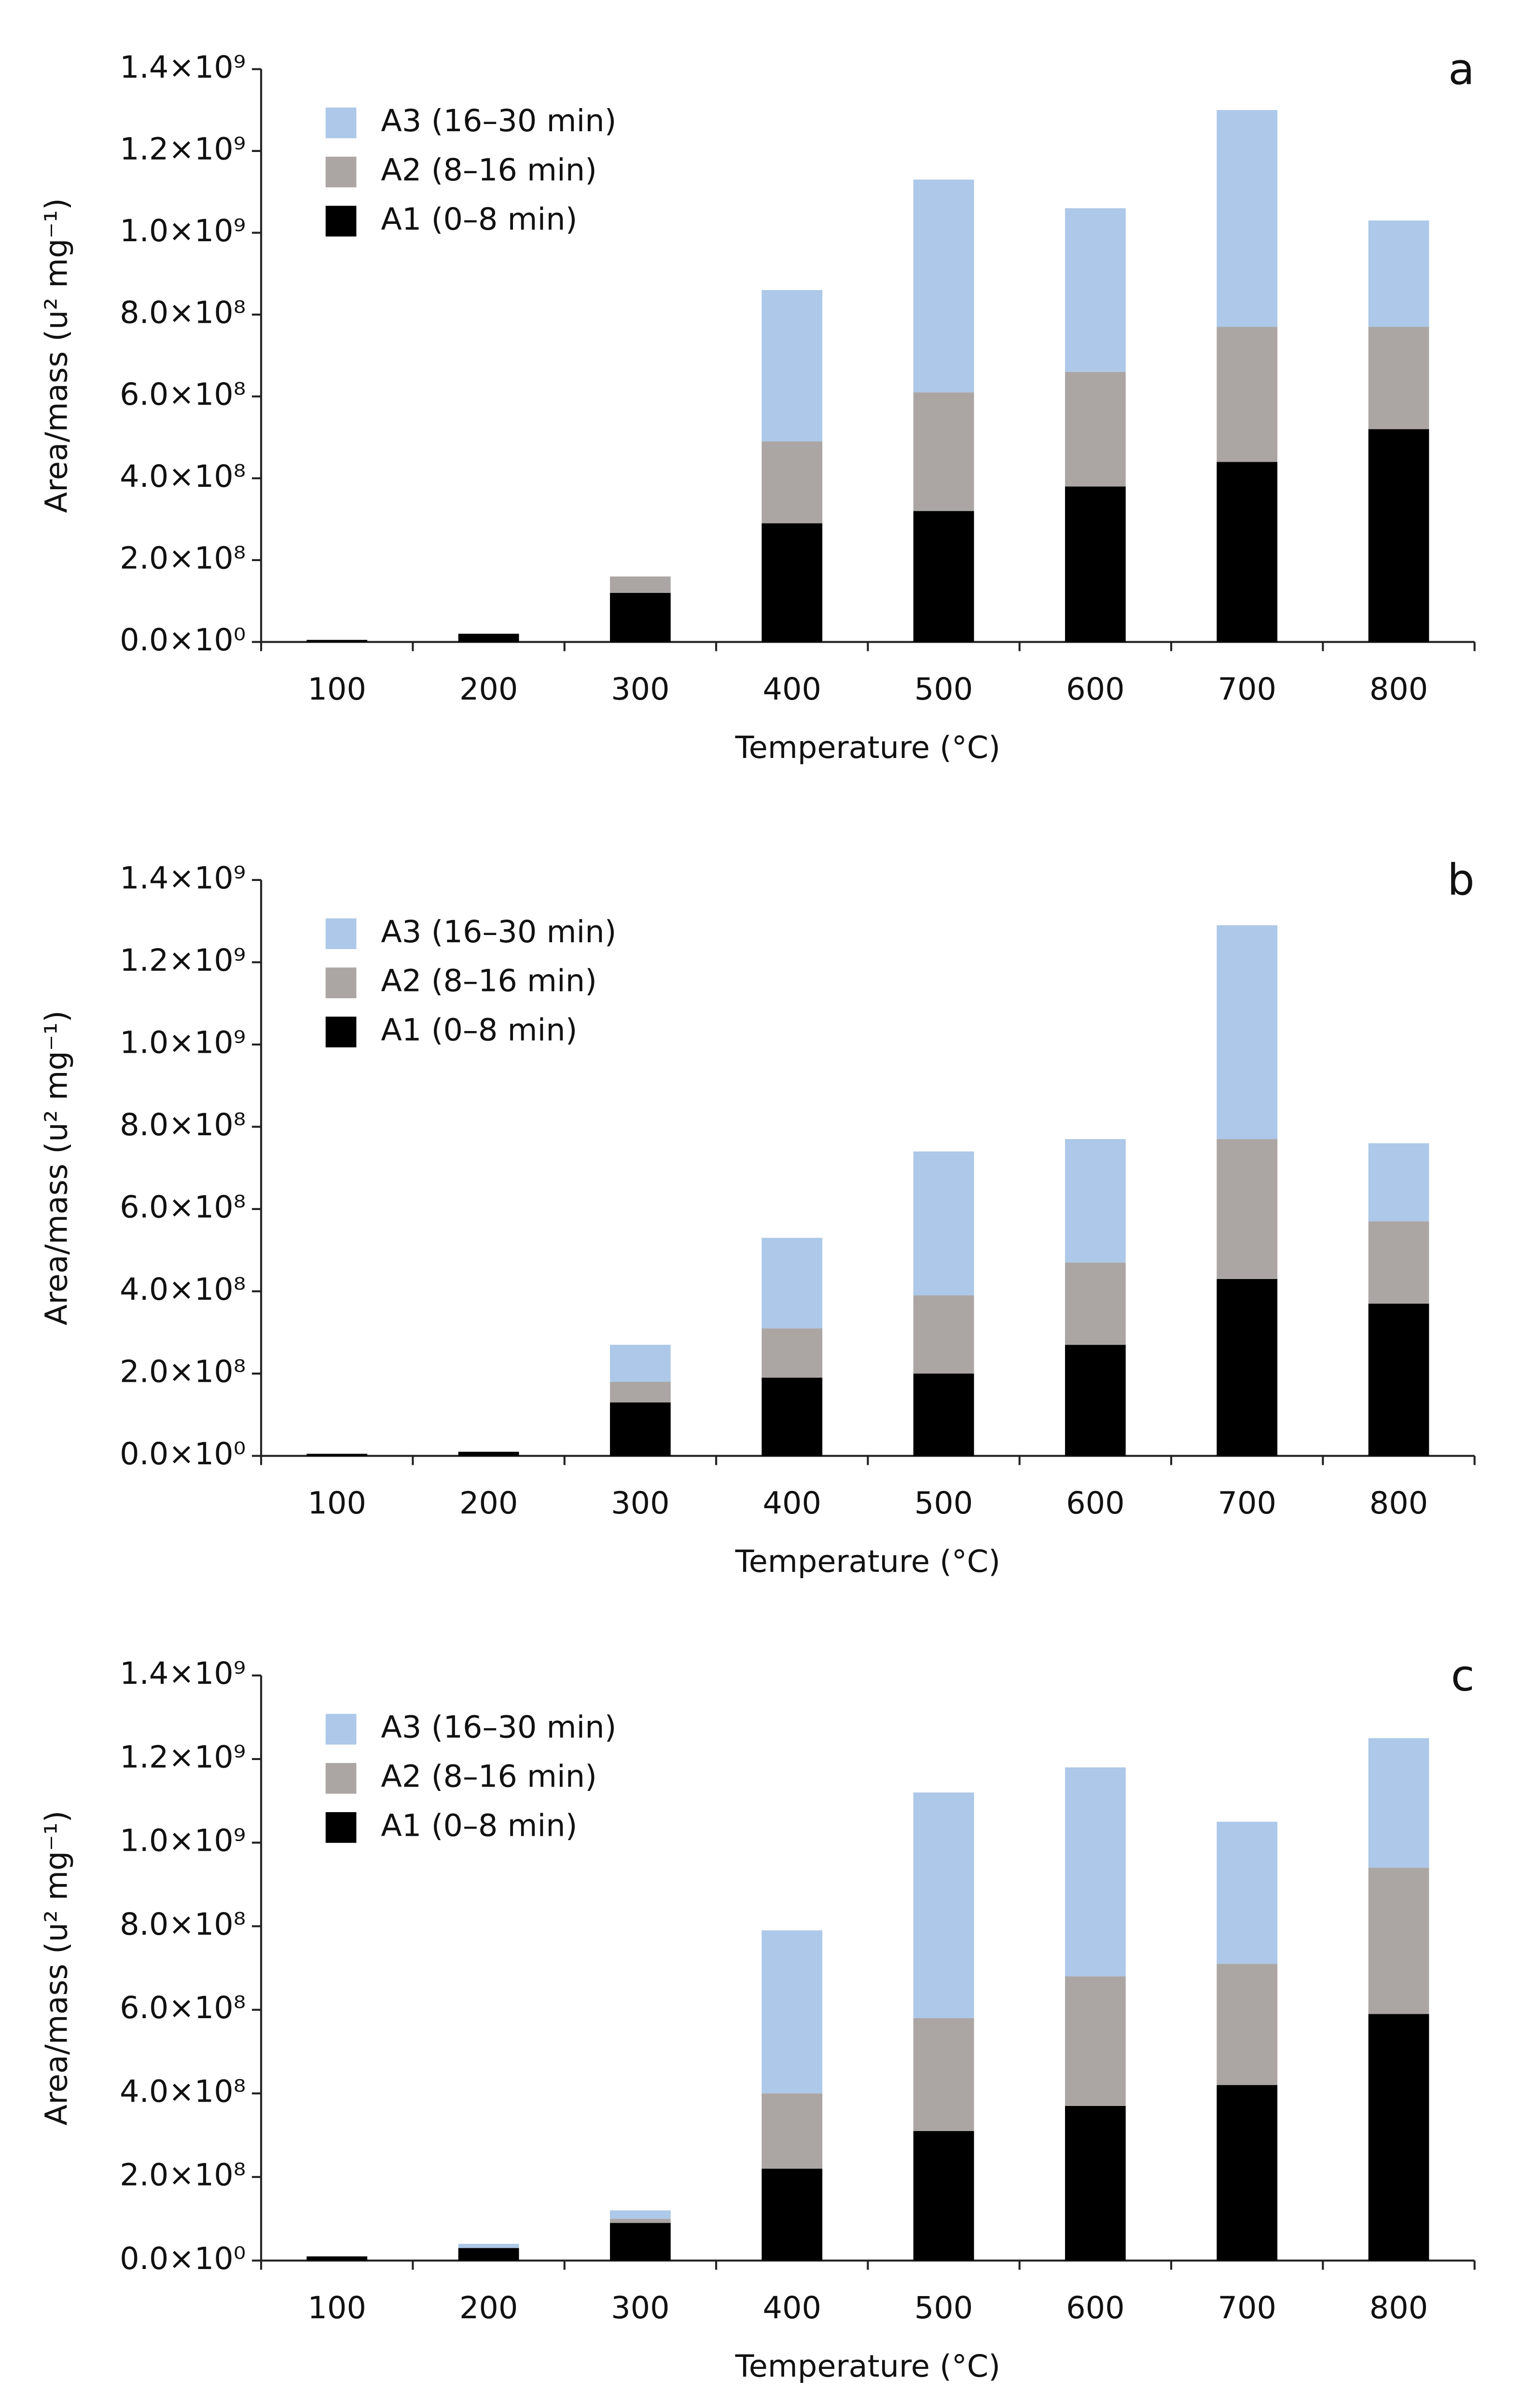  I want to click on y-tick-label: 8.0×10⁸, so click(183, 313).